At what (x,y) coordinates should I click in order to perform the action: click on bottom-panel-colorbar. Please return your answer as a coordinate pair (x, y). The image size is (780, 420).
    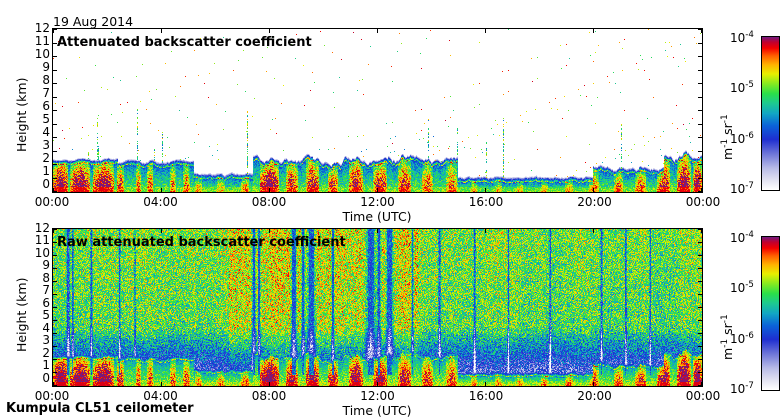
    Looking at the image, I should click on (770, 313).